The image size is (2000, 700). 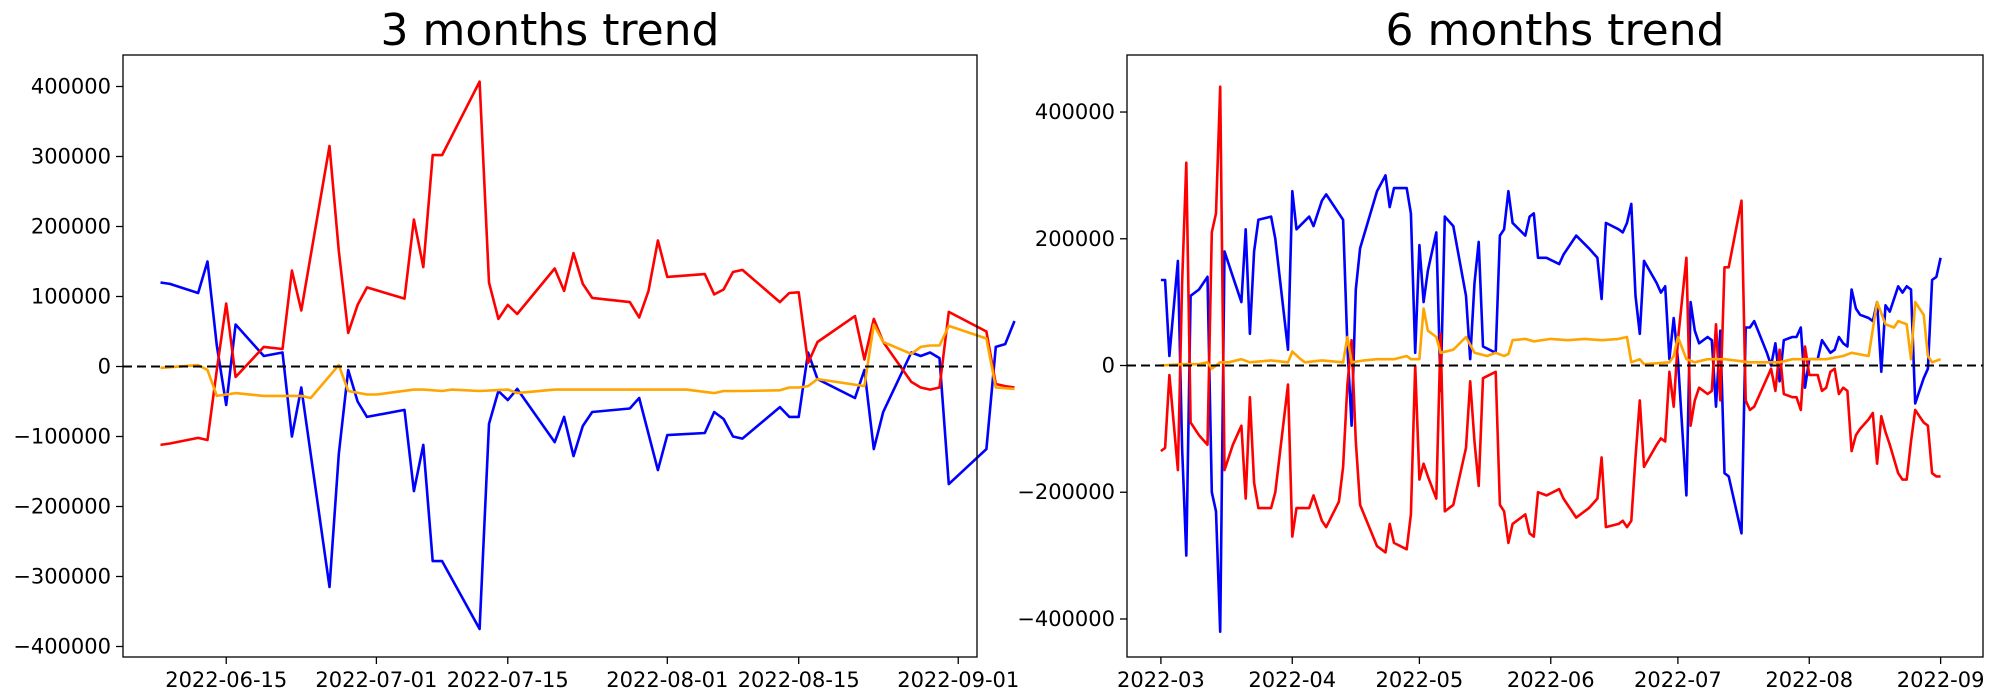 I want to click on x-tick-label: 2022-09-01, so click(x=958, y=680).